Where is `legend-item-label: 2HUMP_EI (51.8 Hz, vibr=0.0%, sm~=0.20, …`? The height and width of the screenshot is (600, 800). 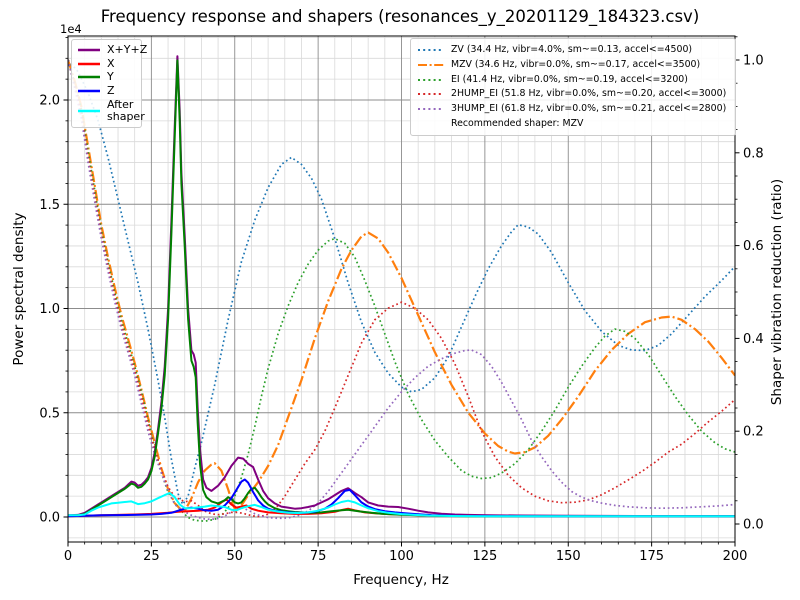 legend-item-label: 2HUMP_EI (51.8 Hz, vibr=0.0%, sm~=0.20, … is located at coordinates (589, 94).